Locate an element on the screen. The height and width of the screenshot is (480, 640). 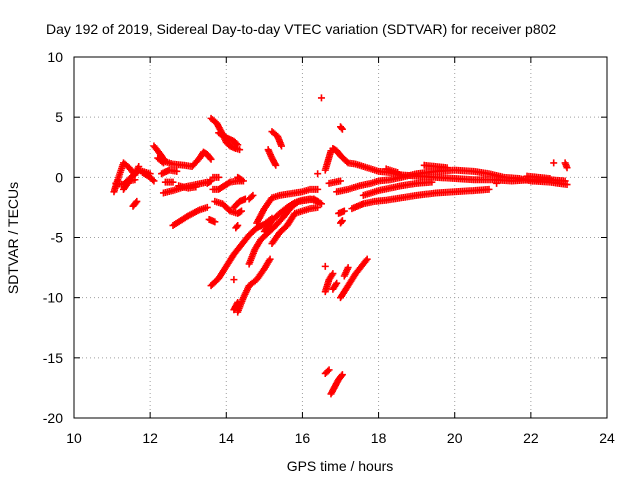
y-tick-label: 0 is located at coordinates (59, 177).